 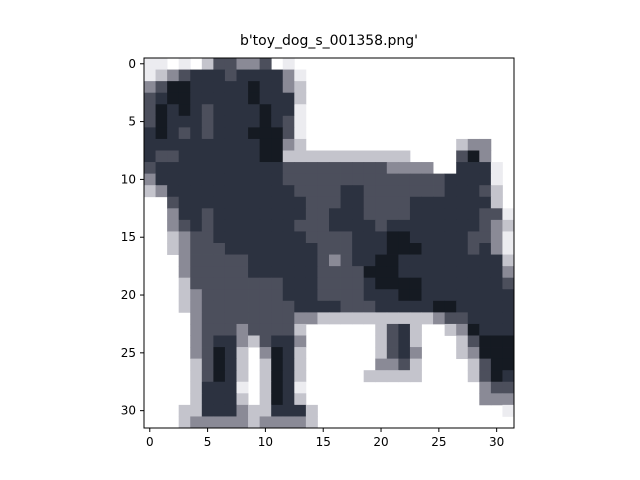 I want to click on y-tick-label: 30, so click(x=128, y=411).